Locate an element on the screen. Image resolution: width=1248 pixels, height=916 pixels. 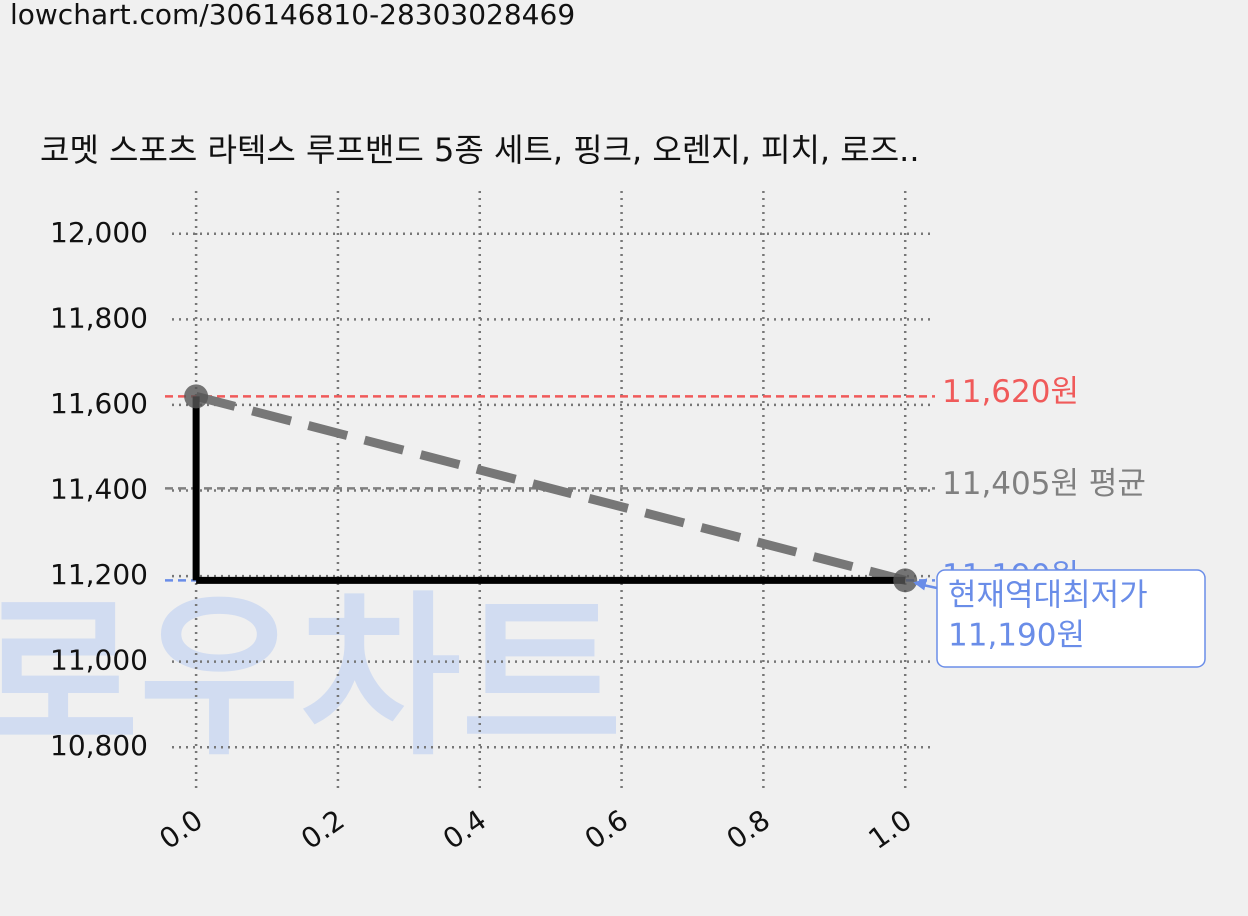
reference-label: 11,405원 평균 is located at coordinates (1044, 484).